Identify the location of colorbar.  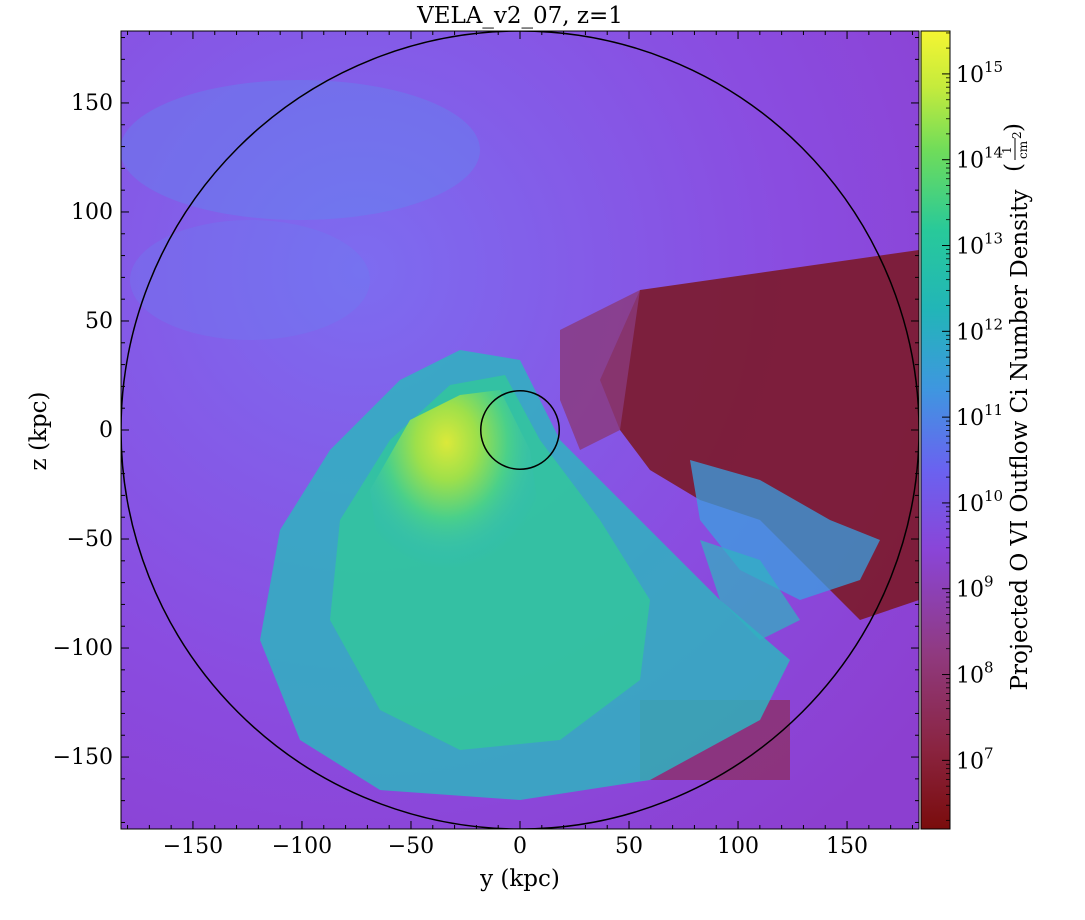
(935, 430).